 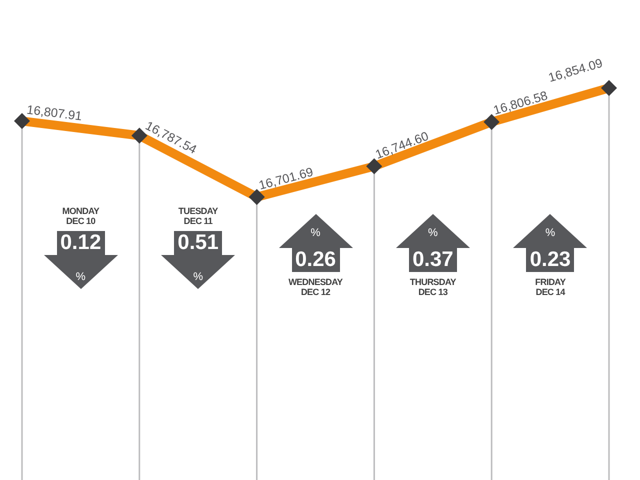 I want to click on text: FRIDAY DEC 14, so click(x=550, y=287).